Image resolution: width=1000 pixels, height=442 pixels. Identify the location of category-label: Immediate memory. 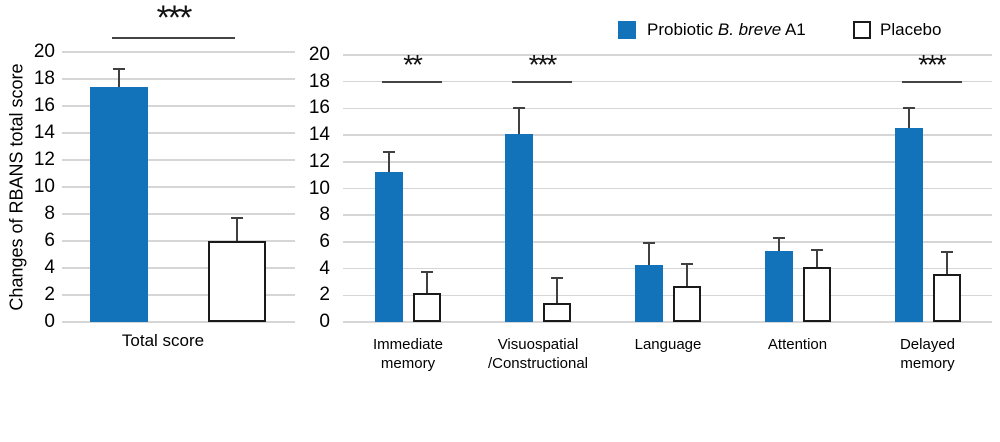
(408, 354).